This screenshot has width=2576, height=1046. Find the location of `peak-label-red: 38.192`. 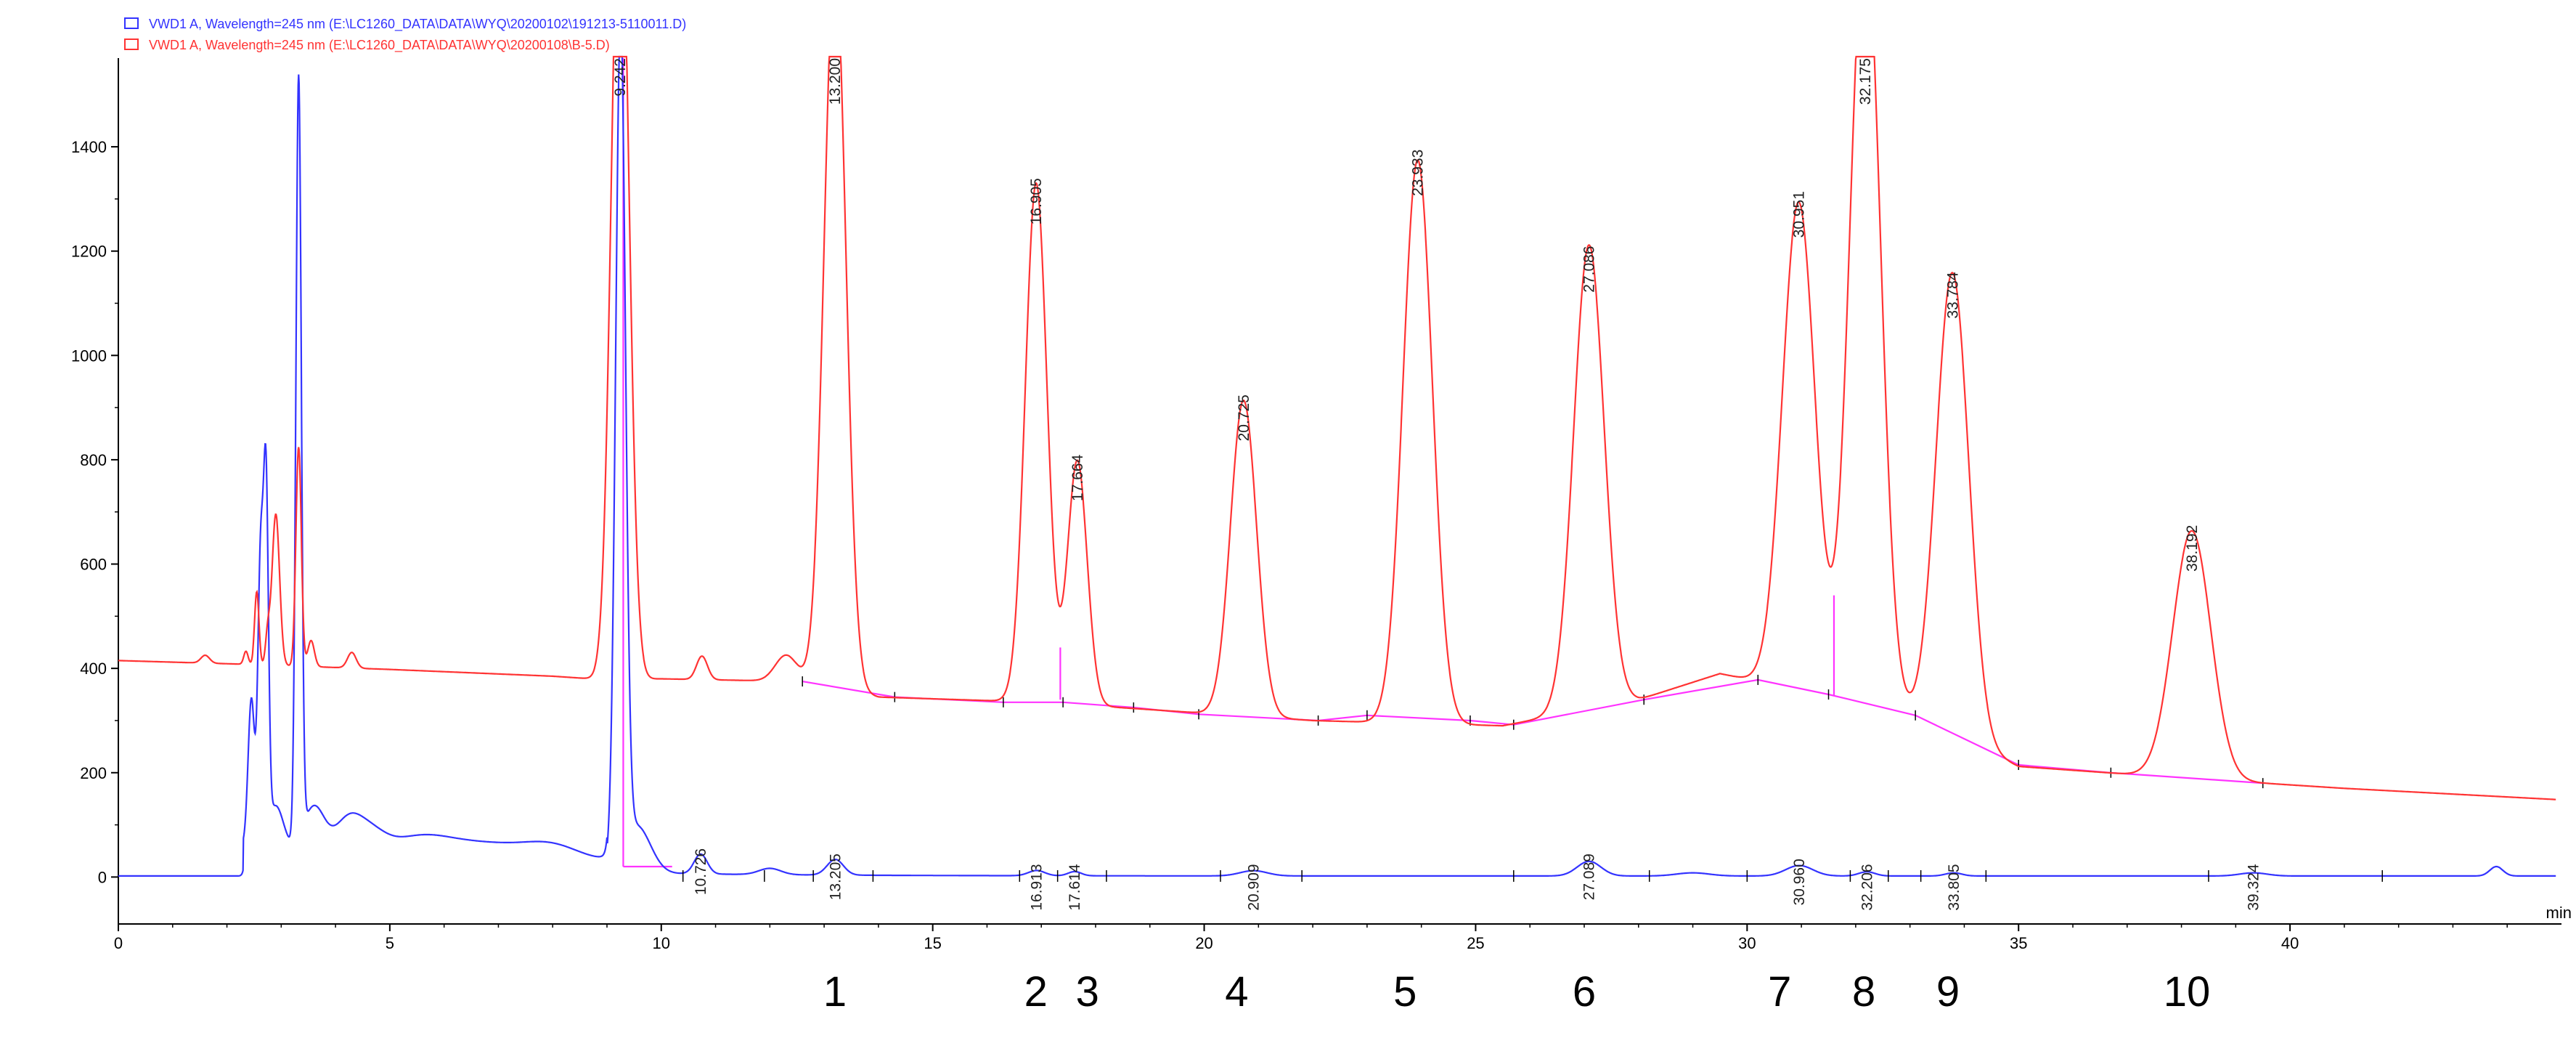

peak-label-red: 38.192 is located at coordinates (2192, 548).